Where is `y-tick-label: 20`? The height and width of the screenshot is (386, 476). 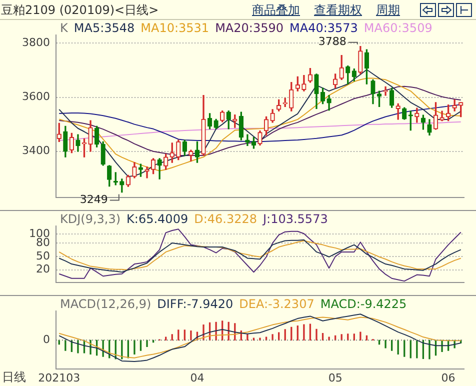
y-tick-label: 20 is located at coordinates (43, 269).